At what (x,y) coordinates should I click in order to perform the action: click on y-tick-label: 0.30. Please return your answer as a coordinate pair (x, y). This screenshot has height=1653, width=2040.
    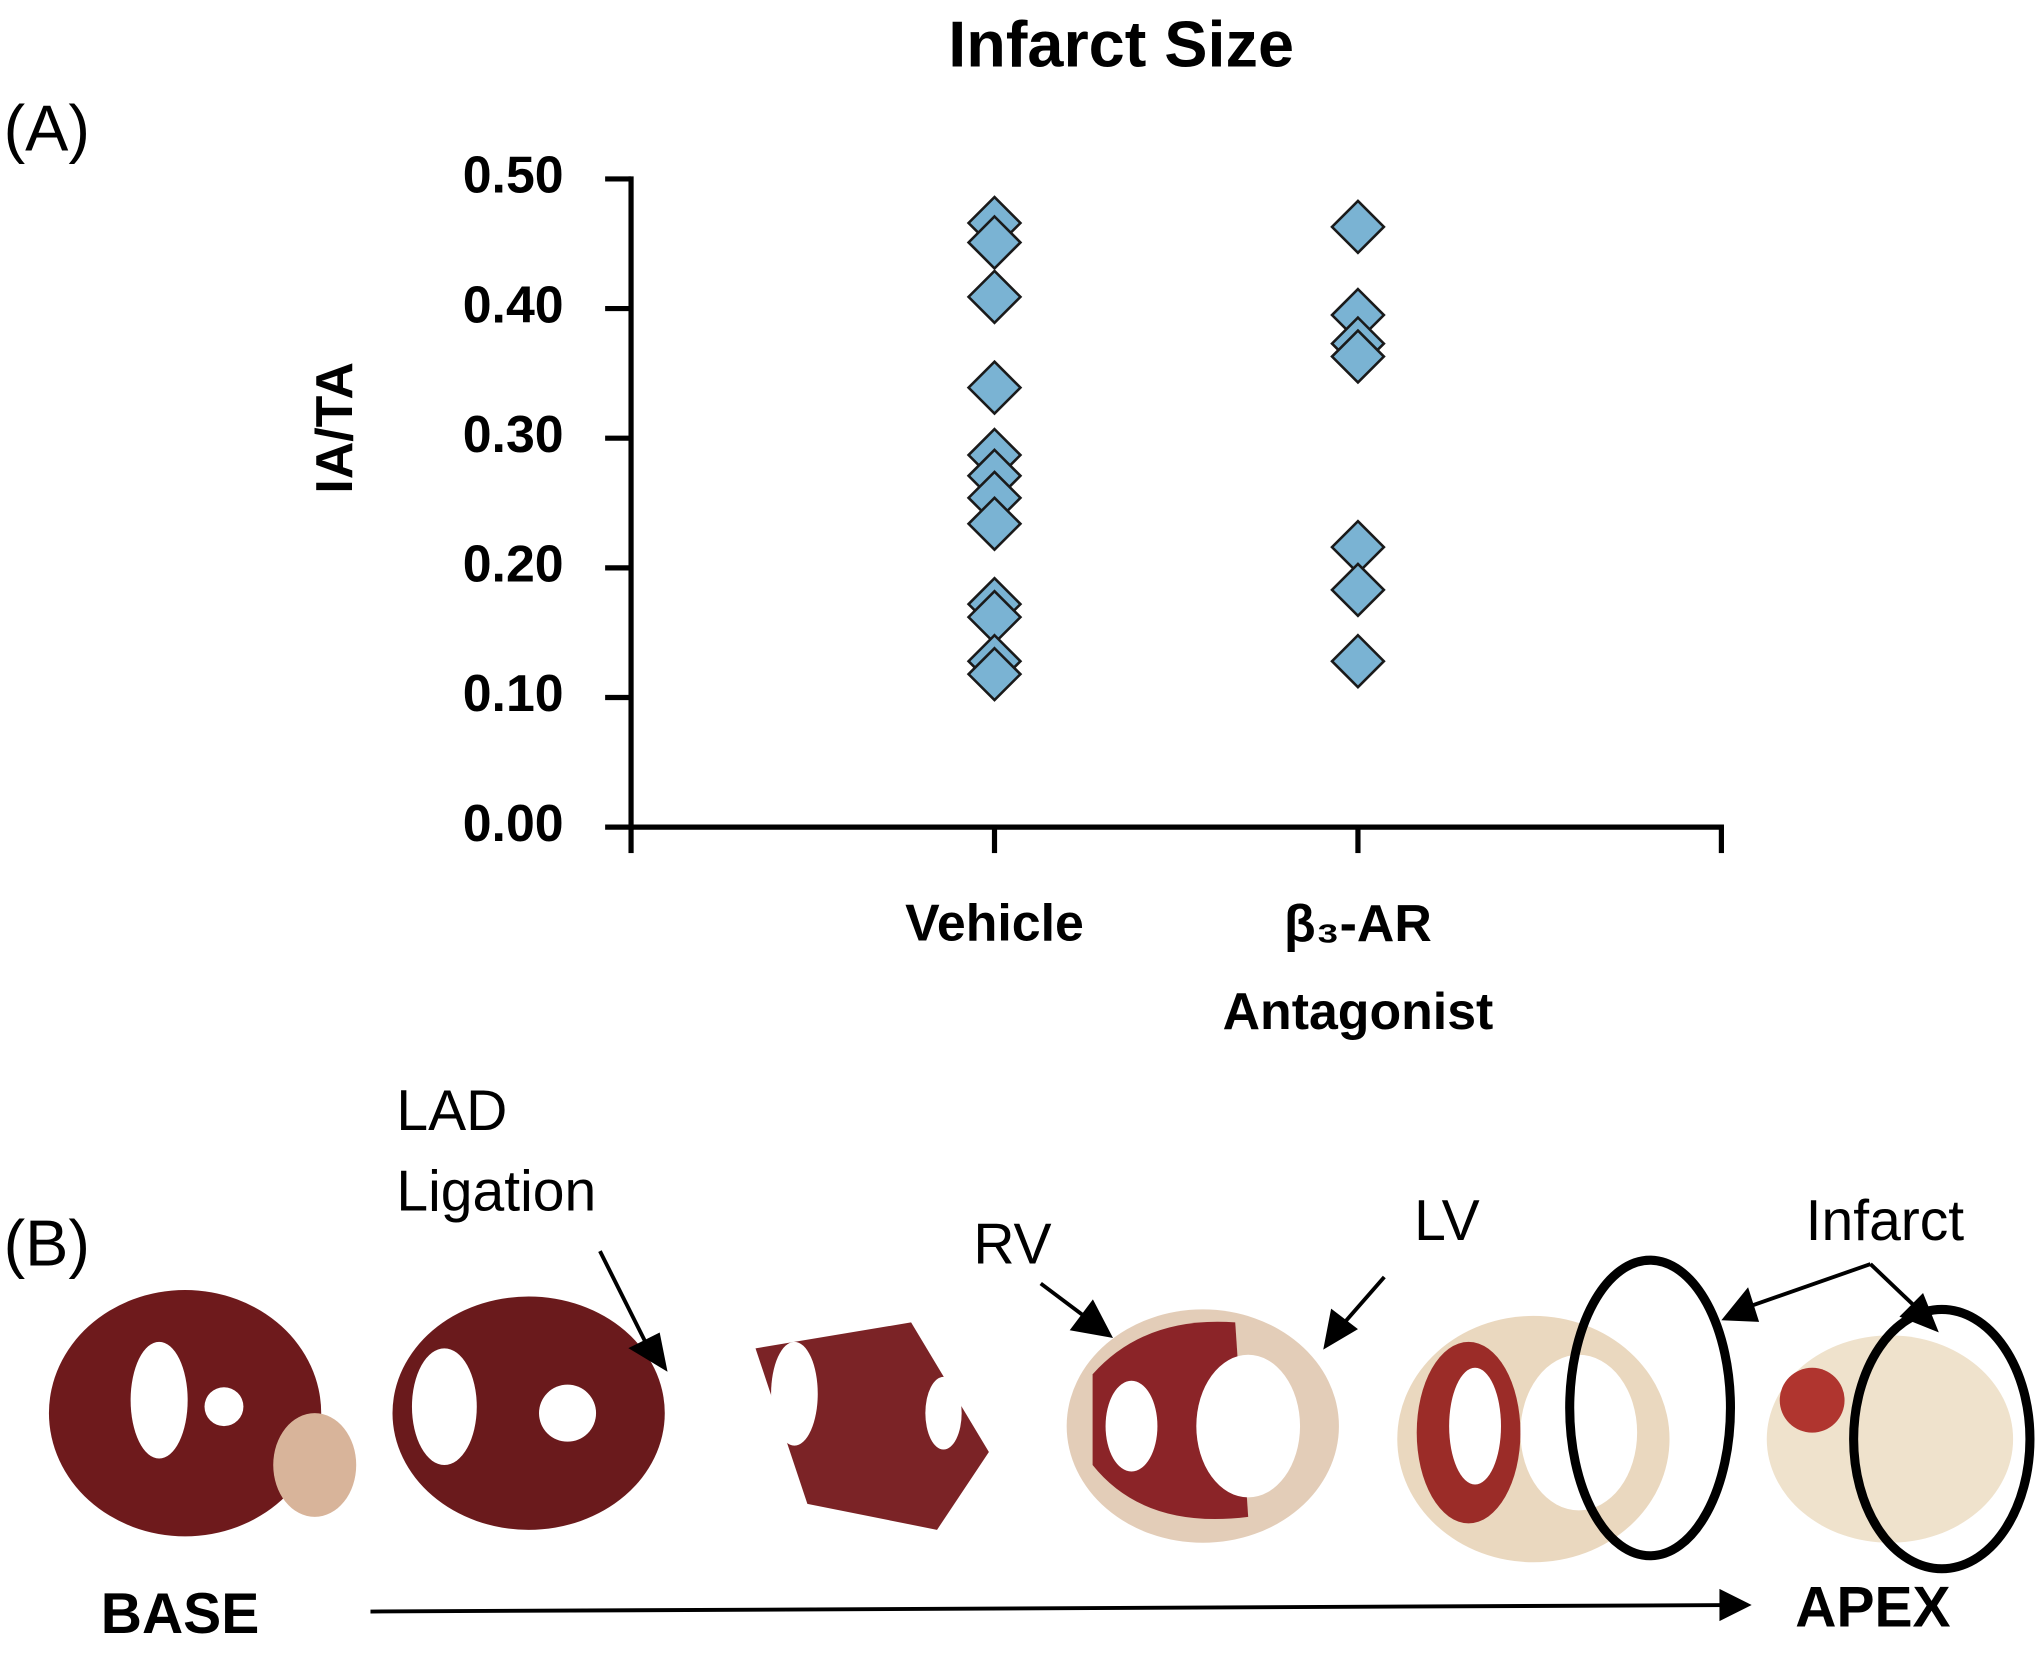
    Looking at the image, I should click on (513, 434).